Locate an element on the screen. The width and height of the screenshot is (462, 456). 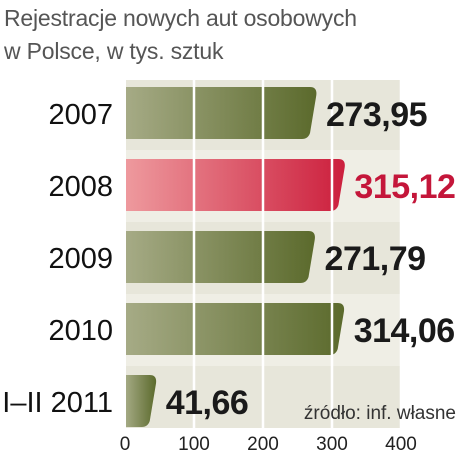
x-tick-label: 0 is located at coordinates (125, 444).